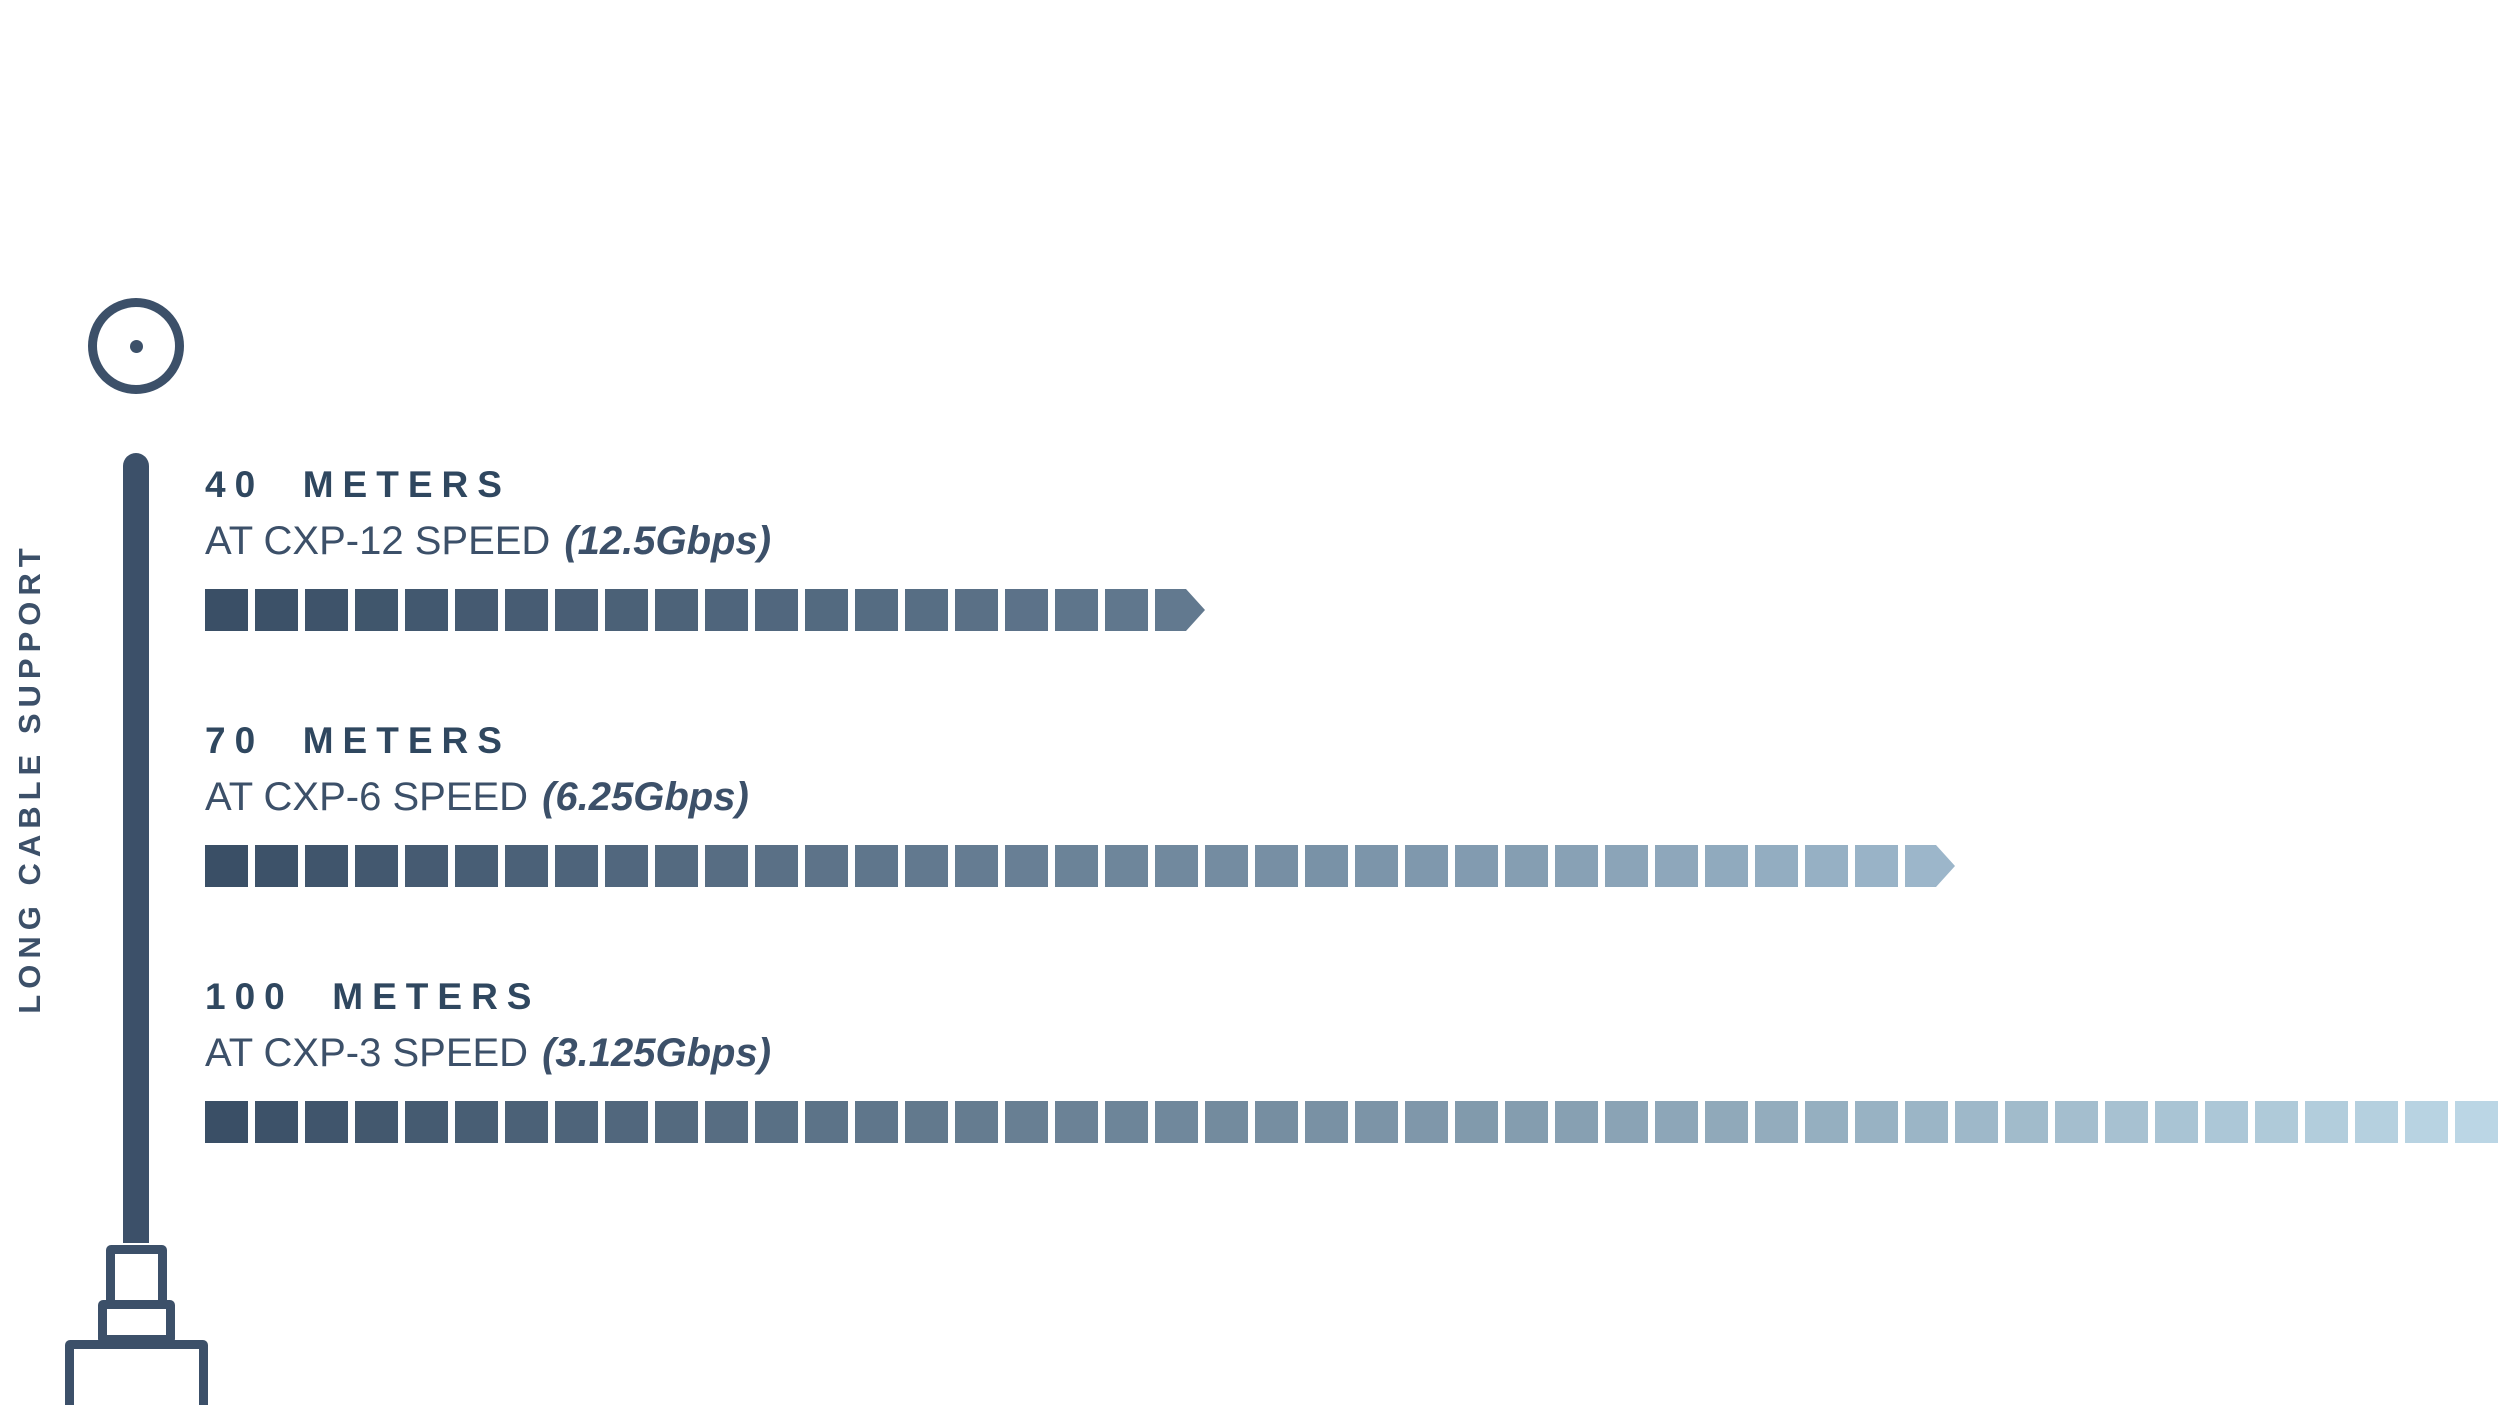  Describe the element at coordinates (1180, 610) in the screenshot. I see `bar-segment-arrow-tip` at that location.